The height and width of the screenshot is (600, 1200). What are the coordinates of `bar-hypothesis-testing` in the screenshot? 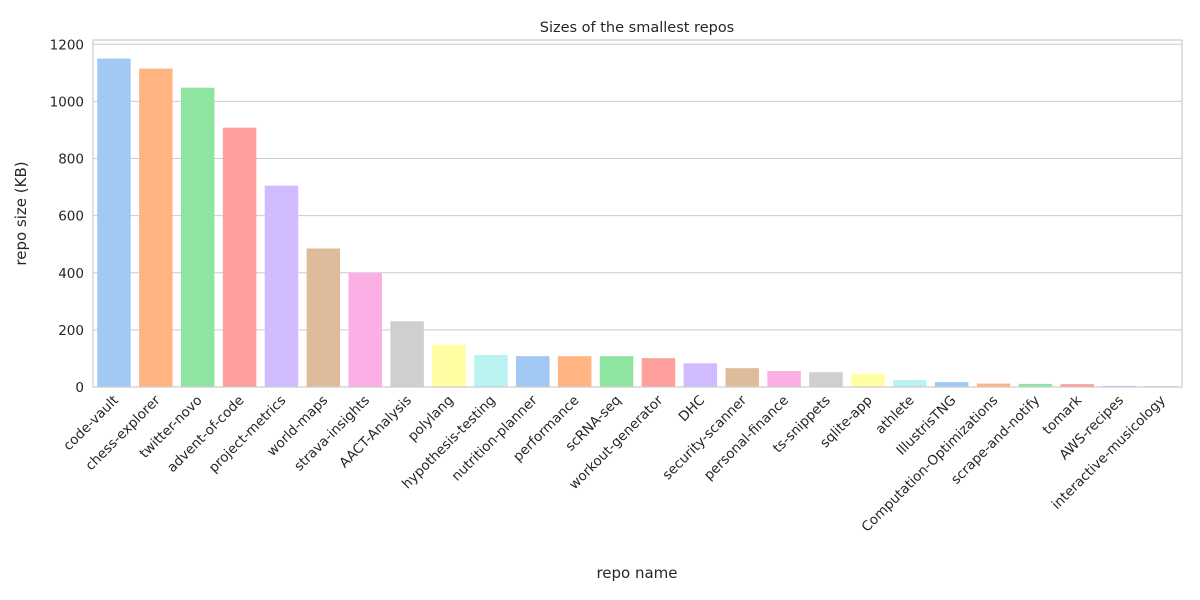 It's located at (491, 371).